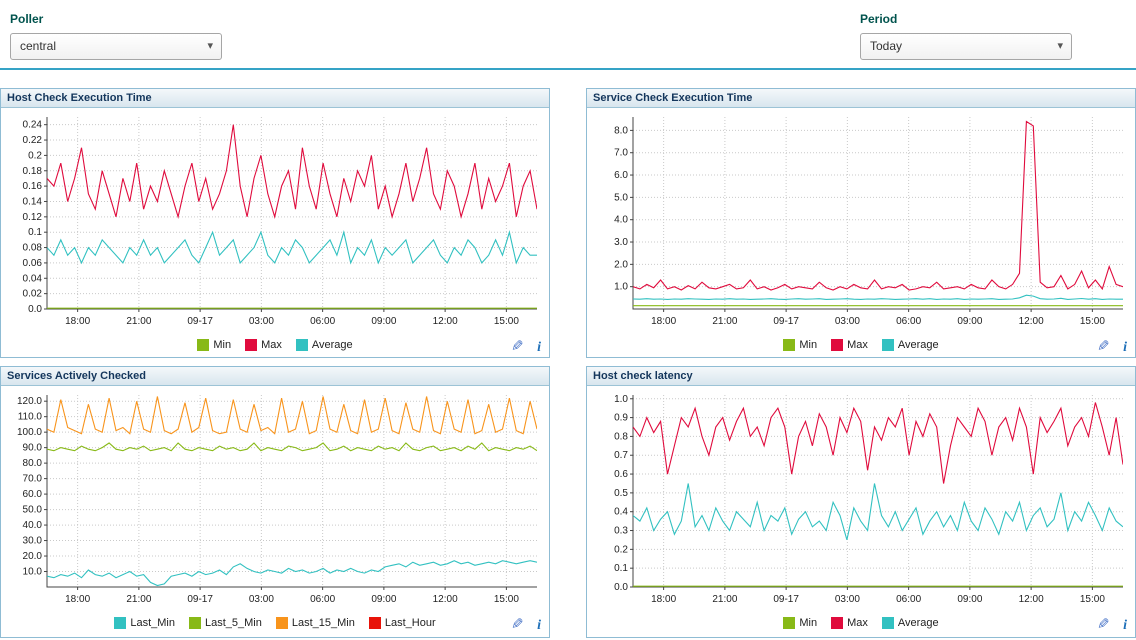 The height and width of the screenshot is (640, 1136). Describe the element at coordinates (77, 321) in the screenshot. I see `svg-text: 18:00` at that location.